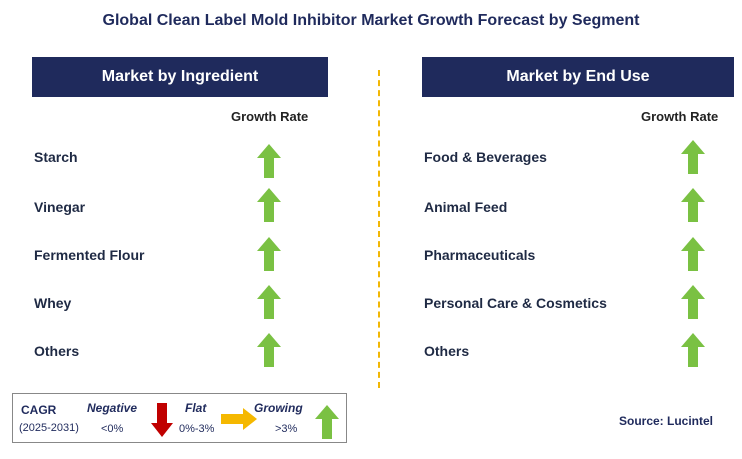 The height and width of the screenshot is (459, 742). Describe the element at coordinates (286, 429) in the screenshot. I see `legend-growing-value: >3%` at that location.